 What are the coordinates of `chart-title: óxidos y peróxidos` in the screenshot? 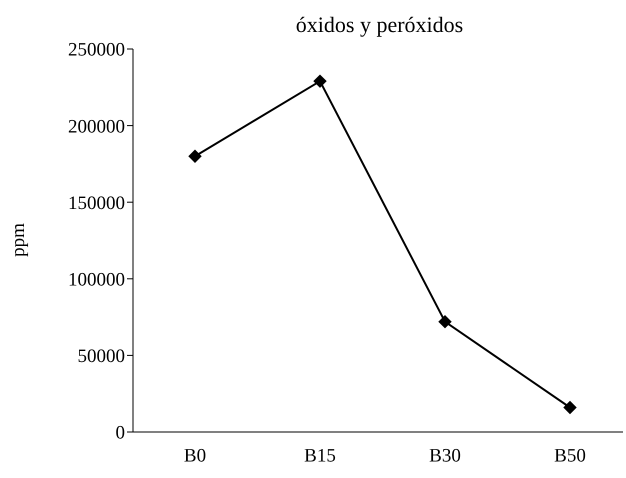 It's located at (379, 25).